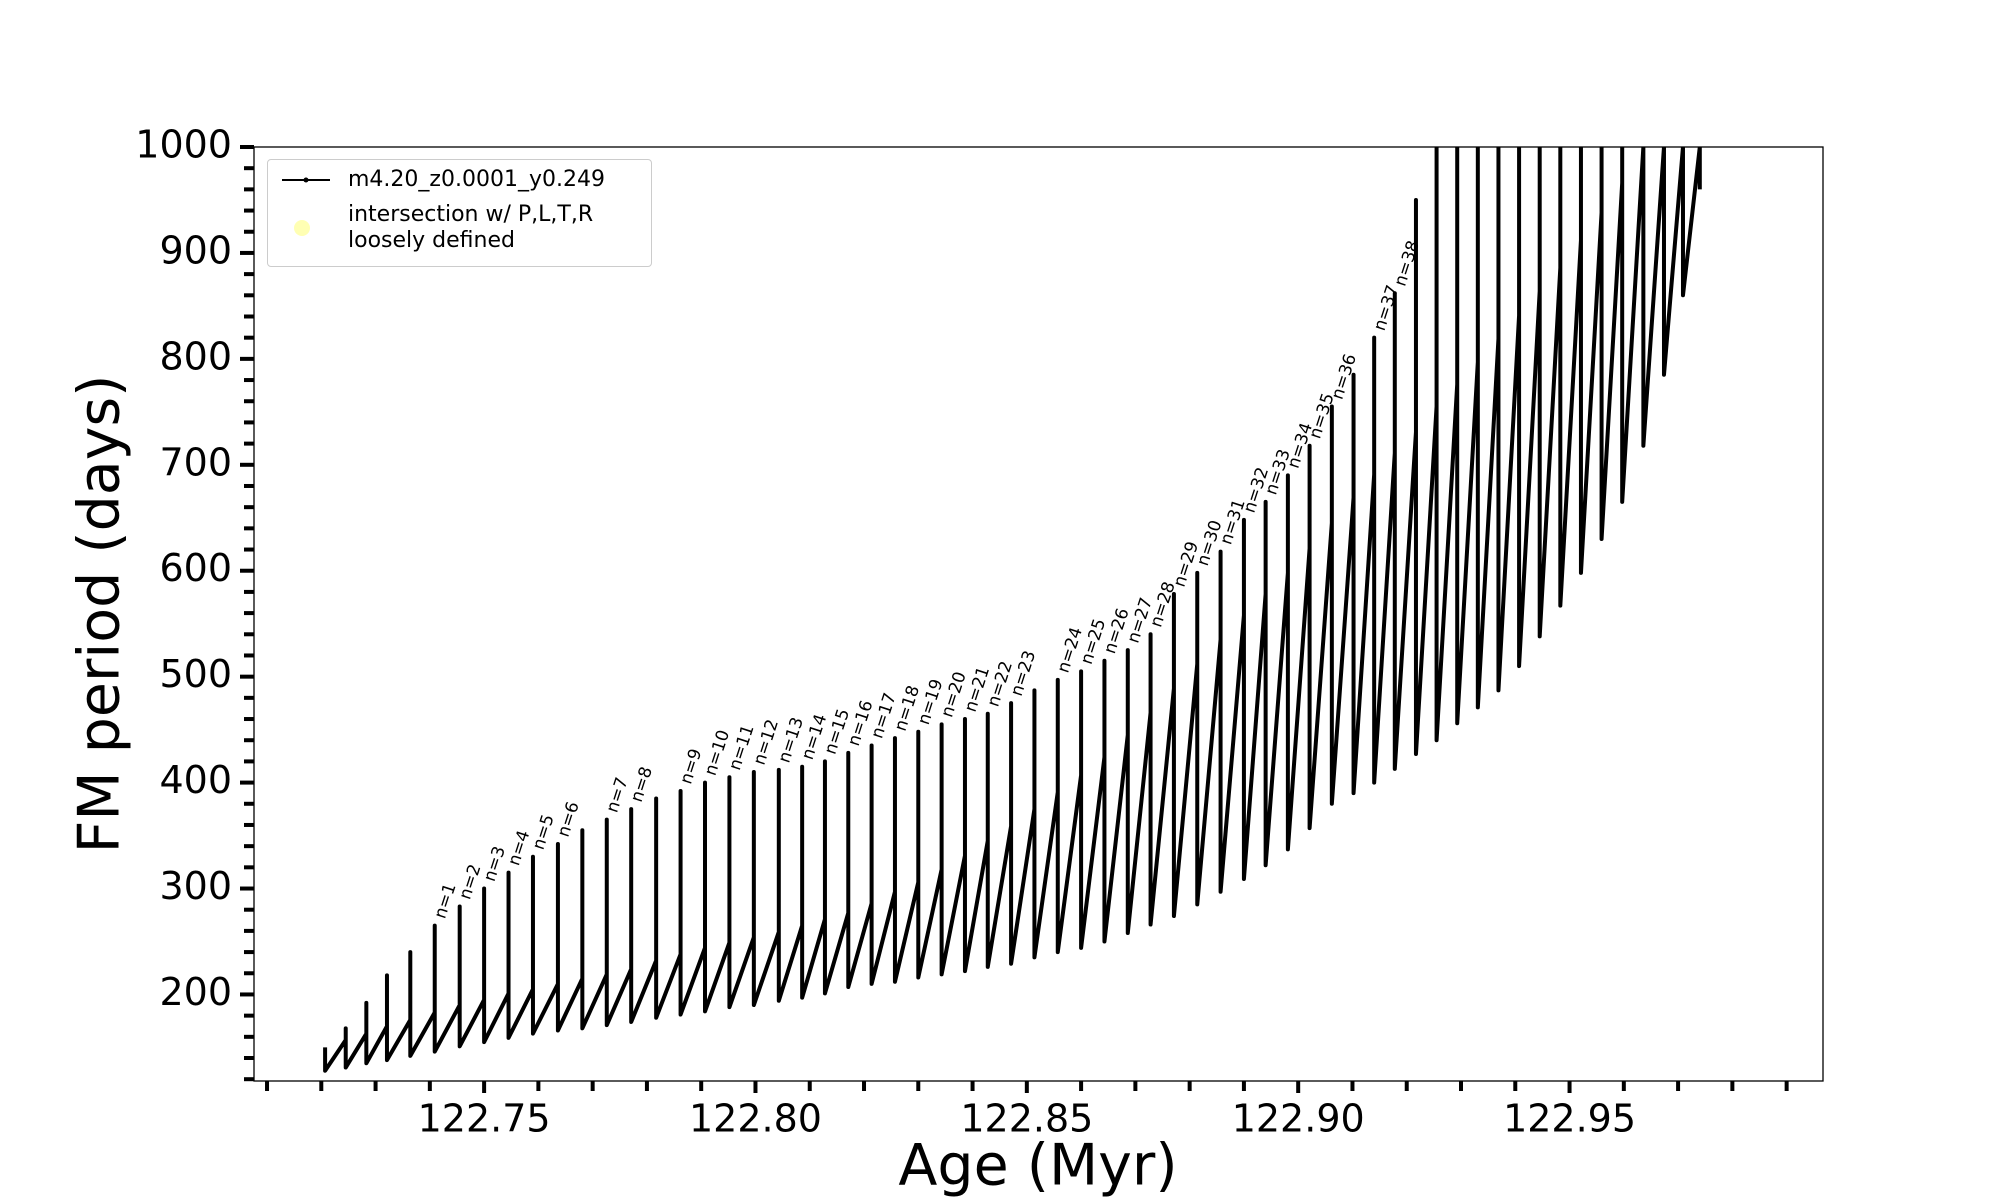  What do you see at coordinates (195, 780) in the screenshot?
I see `y-tick-label: 400` at bounding box center [195, 780].